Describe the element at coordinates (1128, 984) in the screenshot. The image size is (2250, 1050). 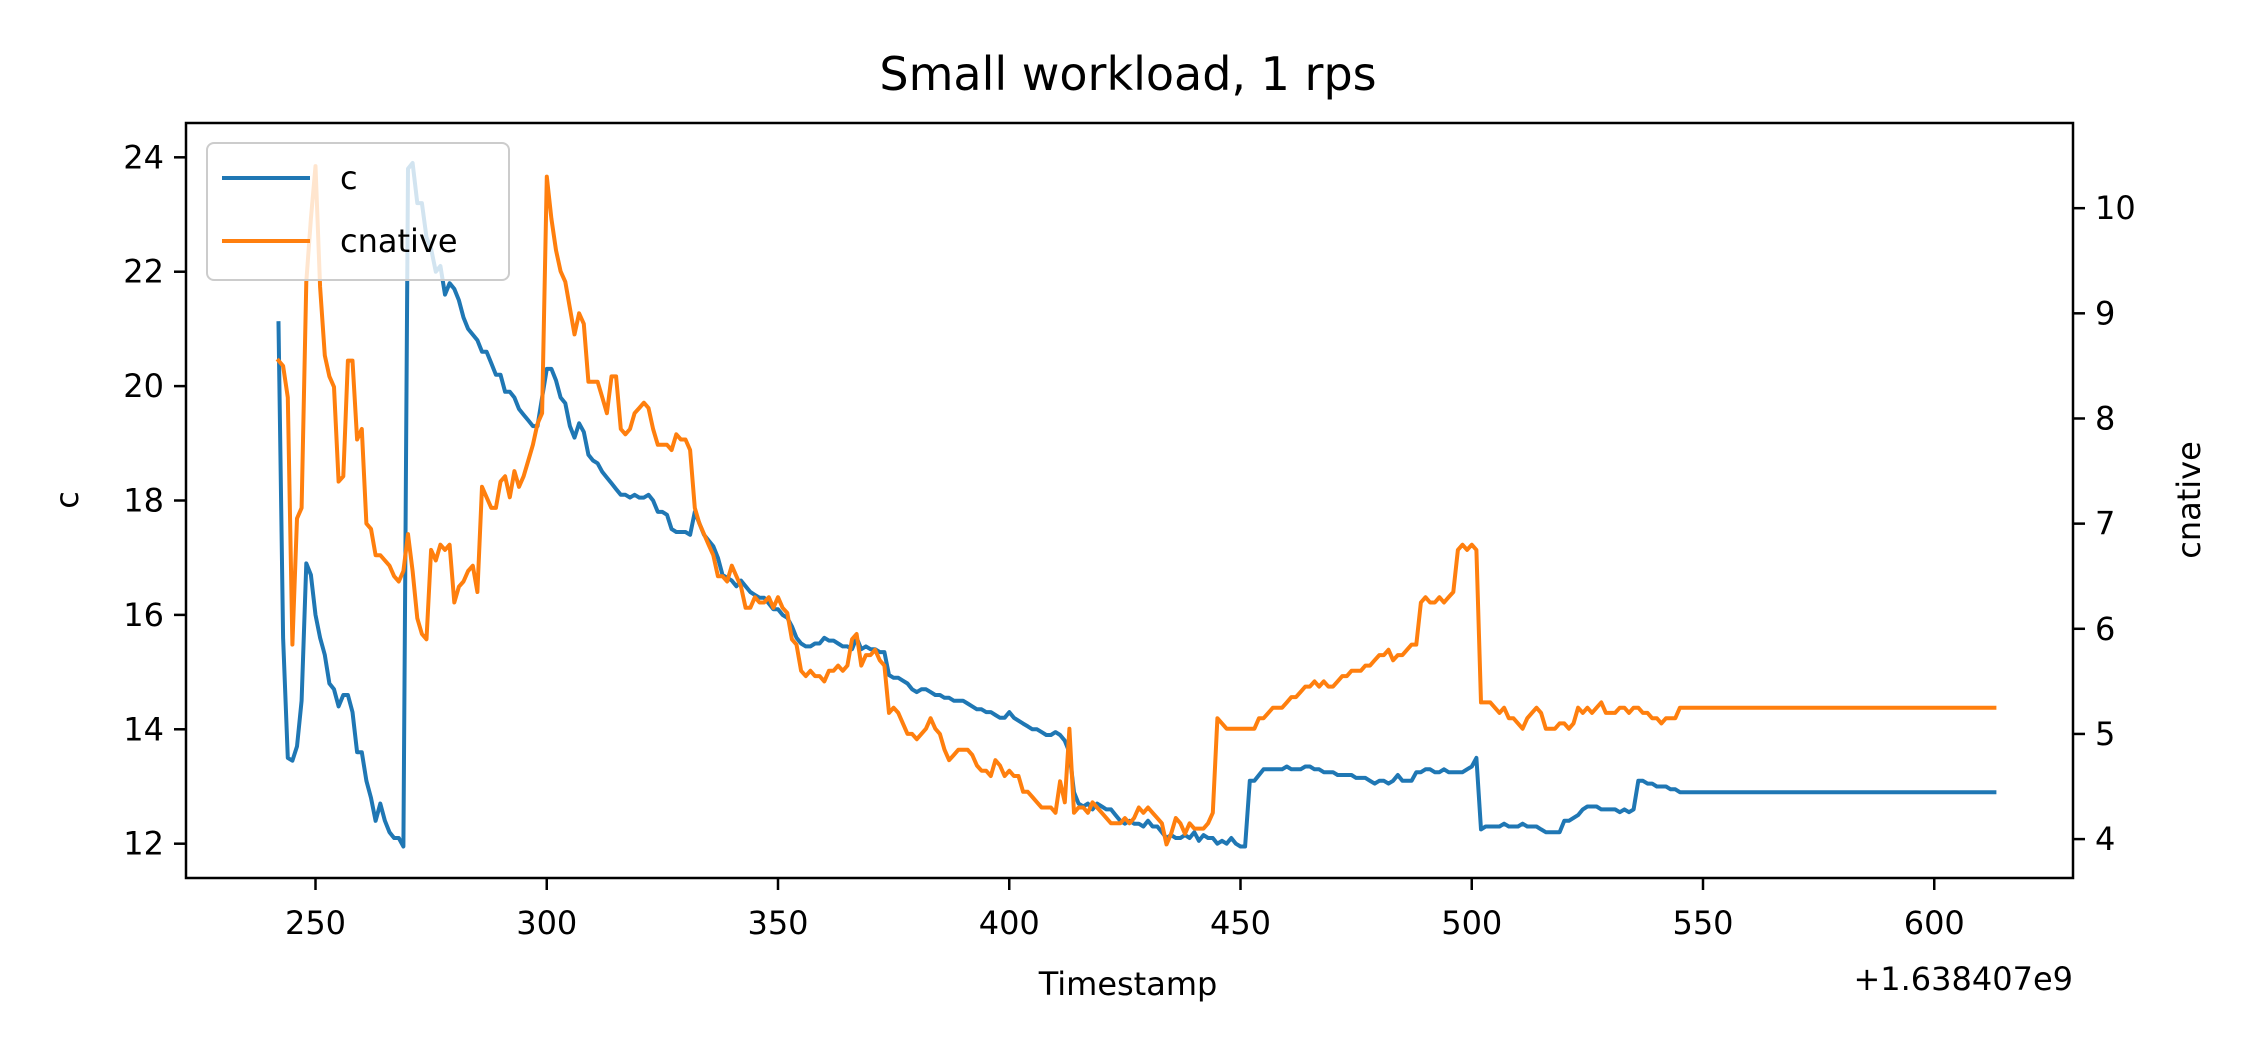
I see `x-axis-label: Timestamp` at that location.